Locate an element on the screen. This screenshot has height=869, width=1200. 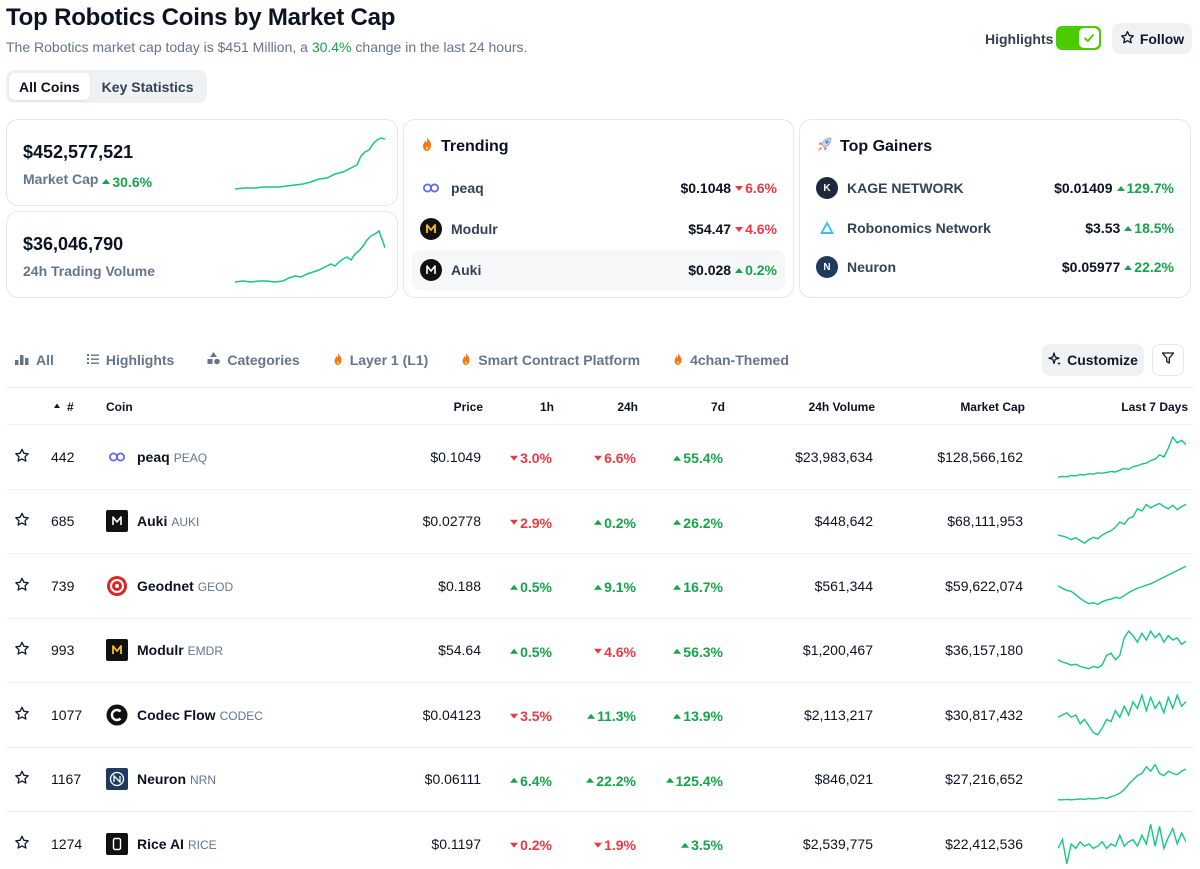
trending-item-peaq: peaq $0.1048 6.6% is located at coordinates (598, 188).